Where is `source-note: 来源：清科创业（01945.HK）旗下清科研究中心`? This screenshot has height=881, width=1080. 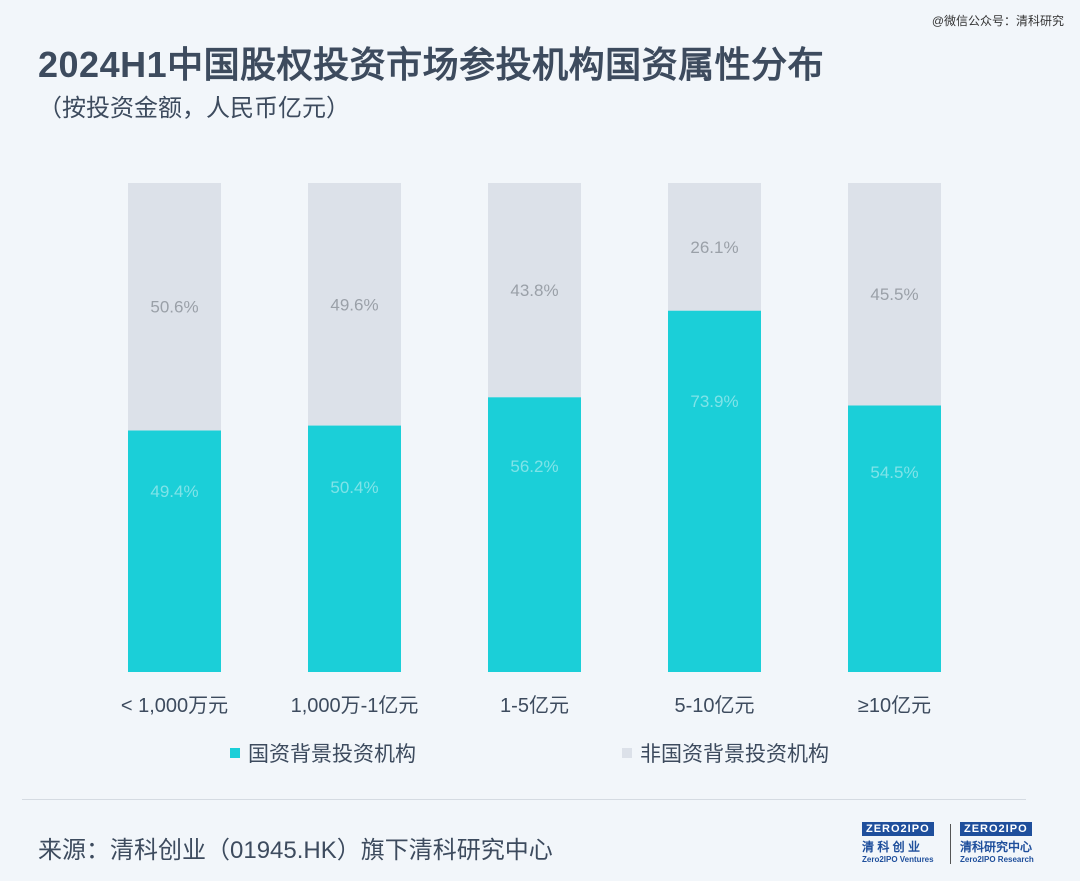
source-note: 来源：清科创业（01945.HK）旗下清科研究中心 is located at coordinates (295, 850).